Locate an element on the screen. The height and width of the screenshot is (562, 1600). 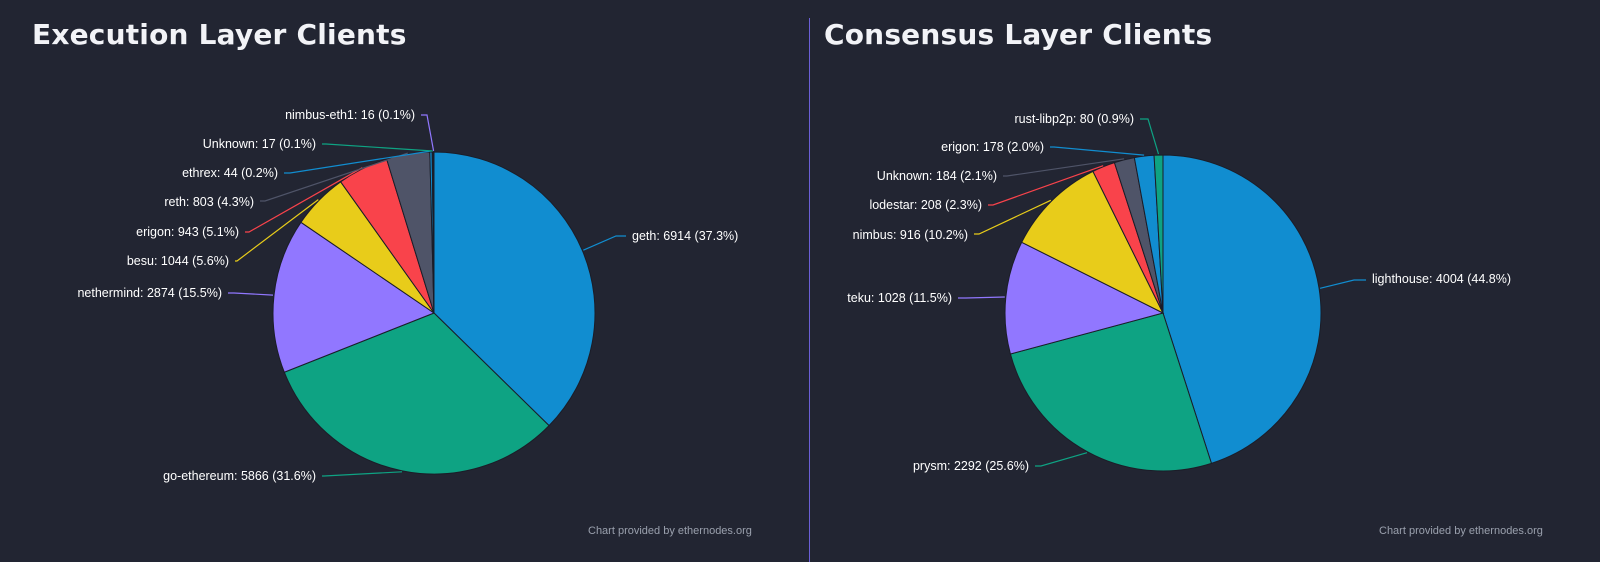
consensus-leader-unknown is located at coordinates (1064, 167).